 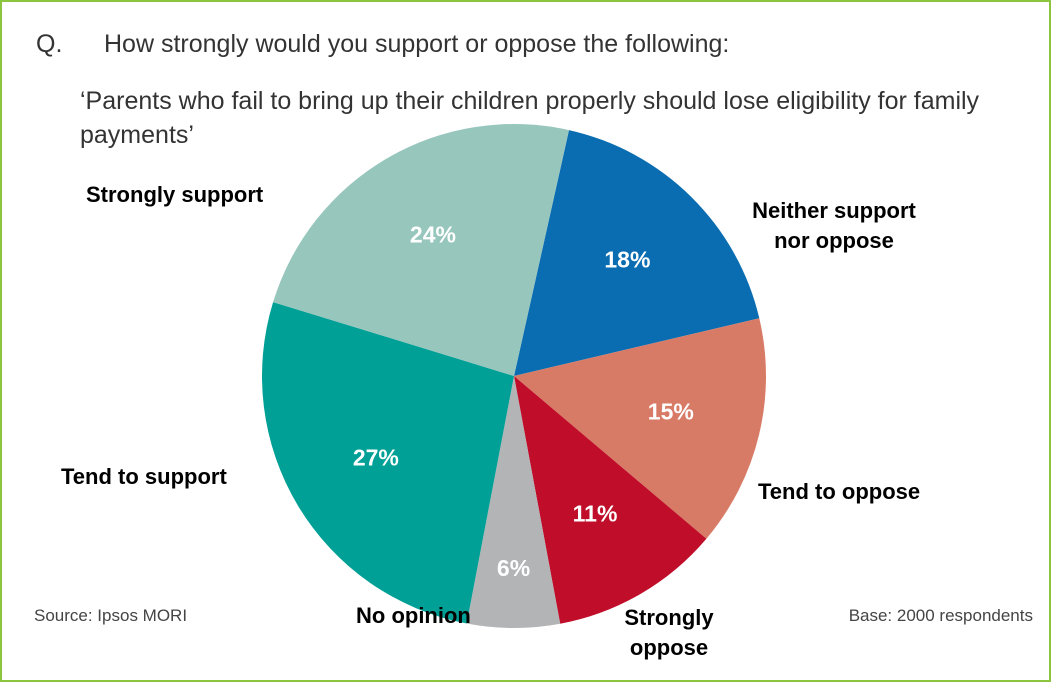 I want to click on pie-value-strongly-oppose: 11%, so click(x=595, y=514).